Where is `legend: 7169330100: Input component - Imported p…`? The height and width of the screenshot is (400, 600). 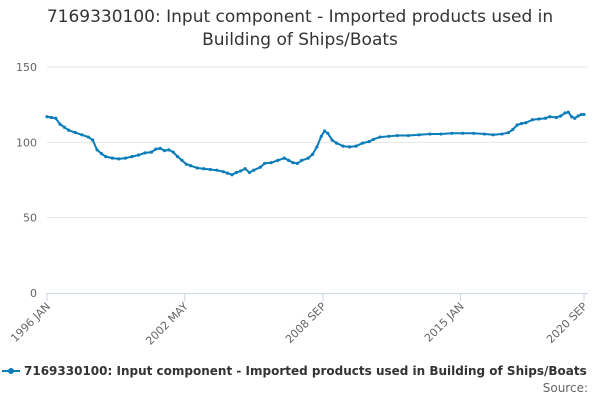 legend: 7169330100: Input component - Imported p… is located at coordinates (294, 371).